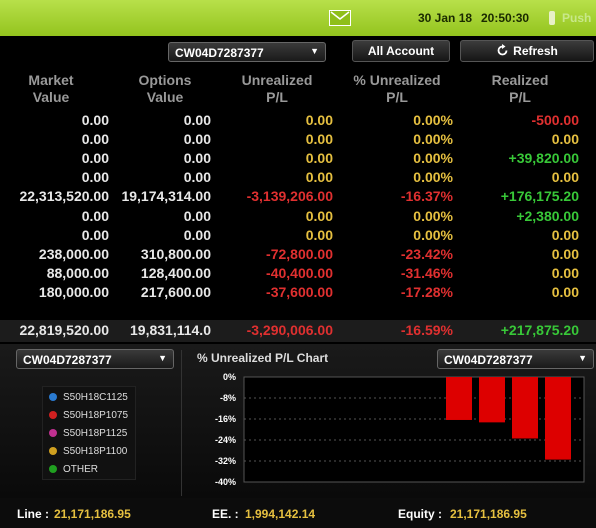  What do you see at coordinates (340, 18) in the screenshot?
I see `mail-icon` at bounding box center [340, 18].